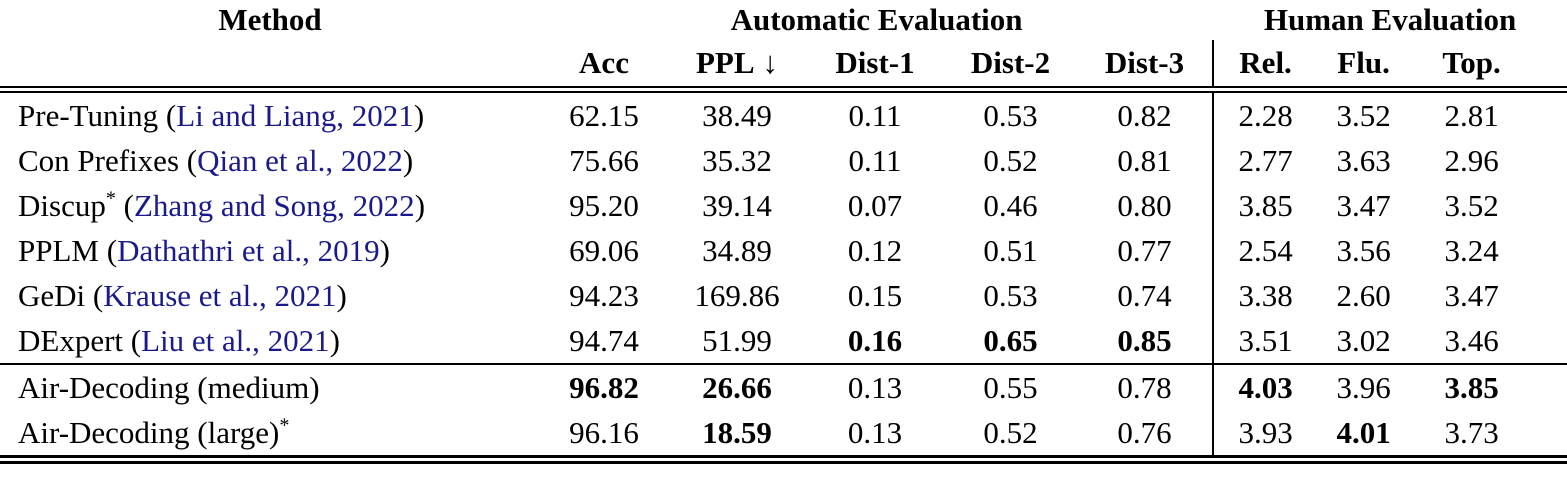 This screenshot has height=481, width=1567. Describe the element at coordinates (604, 205) in the screenshot. I see `cell-acc: 95.20` at that location.